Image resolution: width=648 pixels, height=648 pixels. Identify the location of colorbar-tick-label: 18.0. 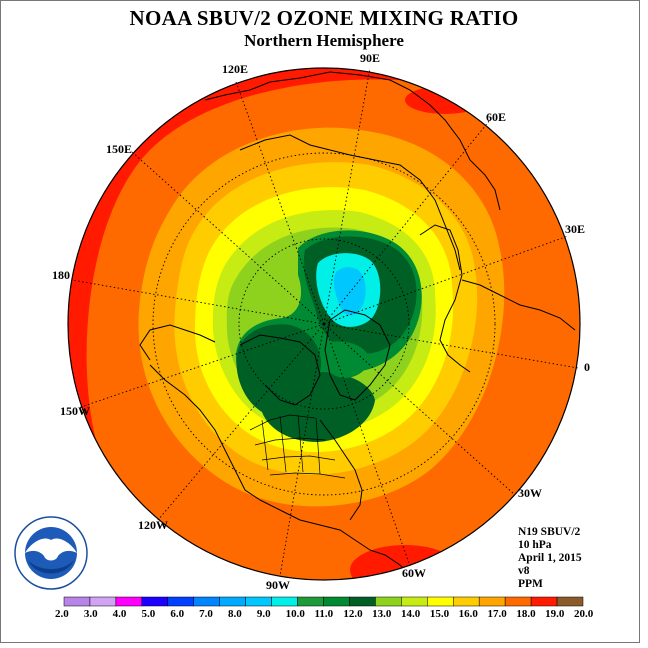
(526, 614).